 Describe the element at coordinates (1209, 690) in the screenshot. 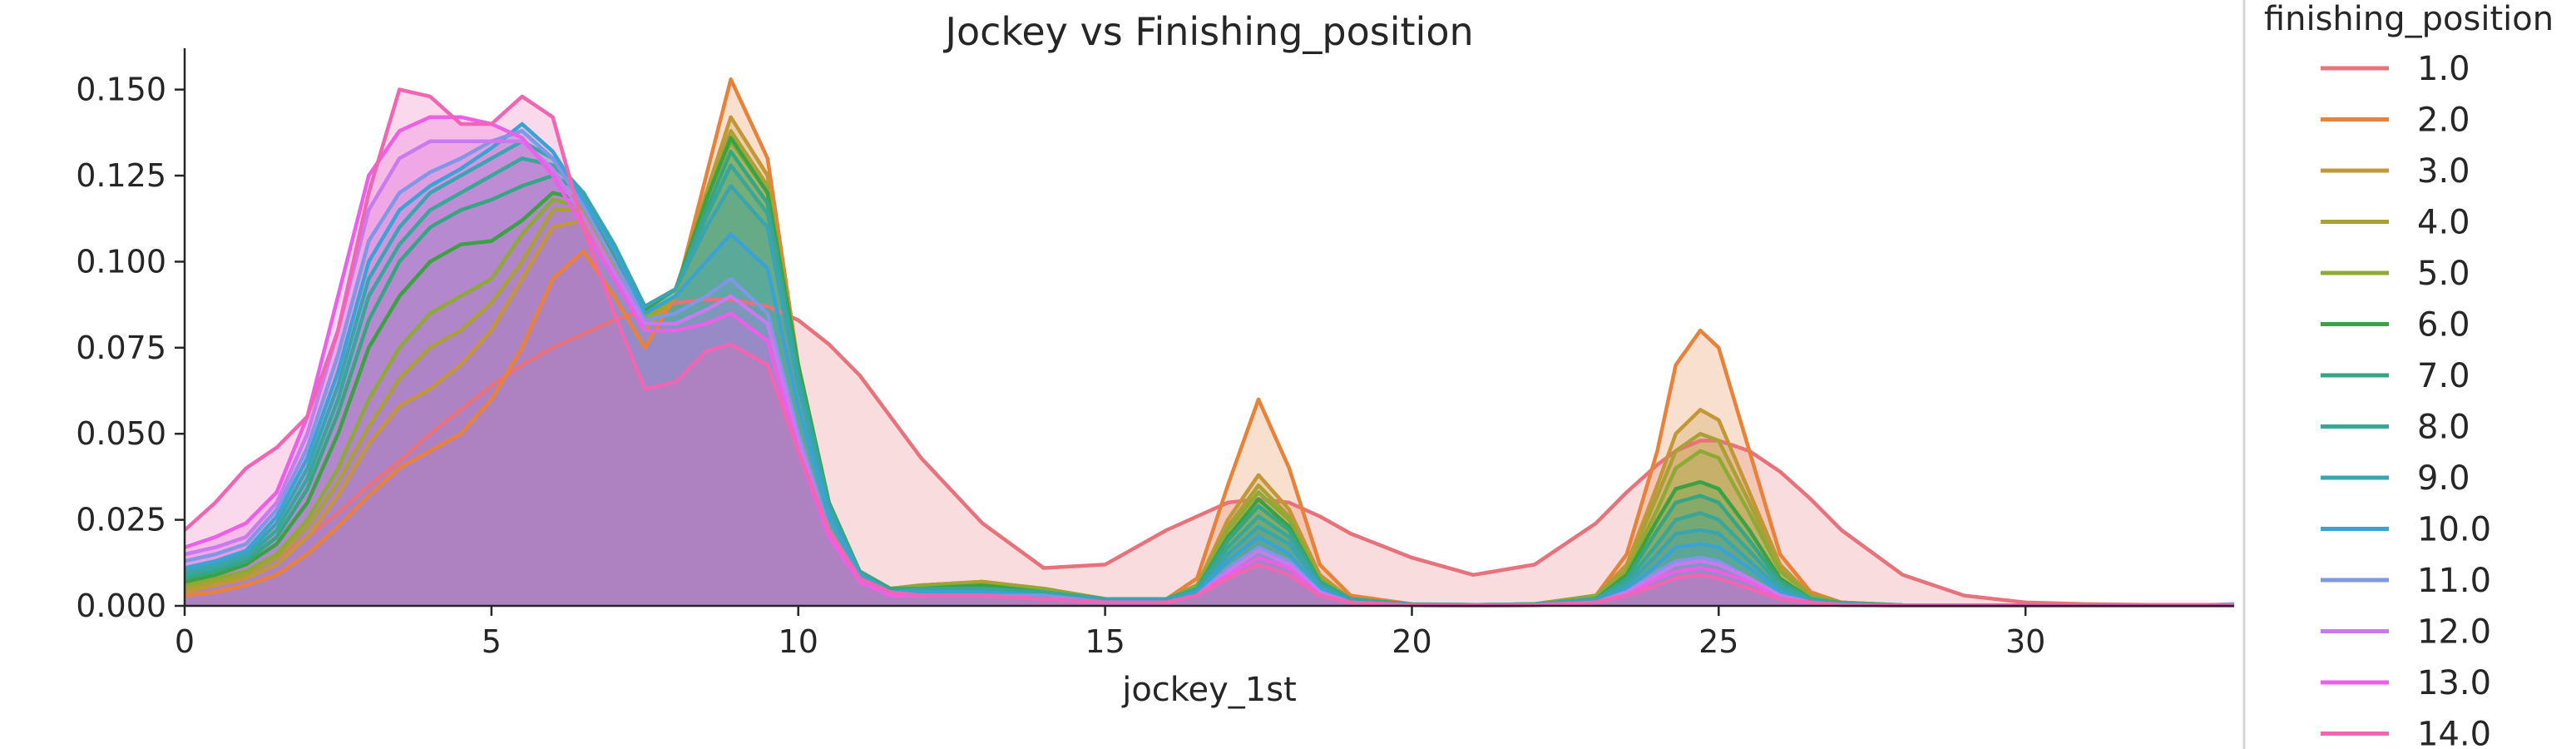

I see `x-axis-title: jockey_1st` at that location.